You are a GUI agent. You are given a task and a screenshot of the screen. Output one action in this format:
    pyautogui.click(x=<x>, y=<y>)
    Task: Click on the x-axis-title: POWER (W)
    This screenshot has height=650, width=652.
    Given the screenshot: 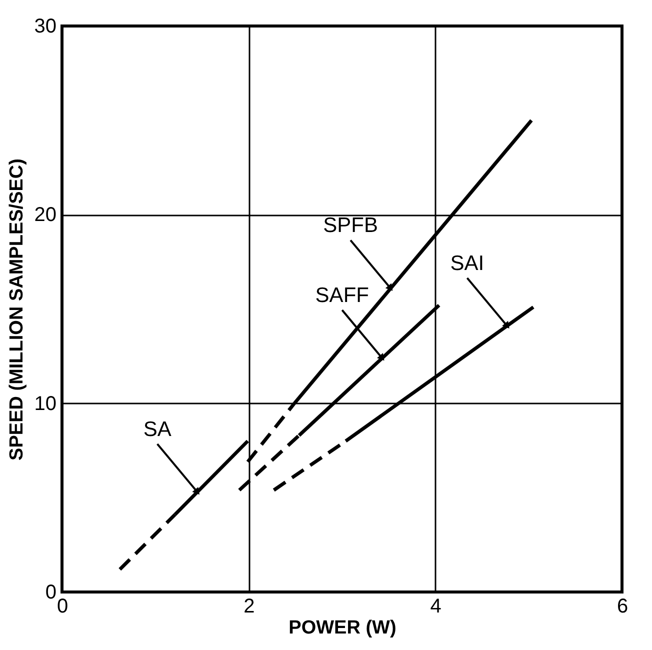 What is the action you would take?
    pyautogui.click(x=342, y=628)
    